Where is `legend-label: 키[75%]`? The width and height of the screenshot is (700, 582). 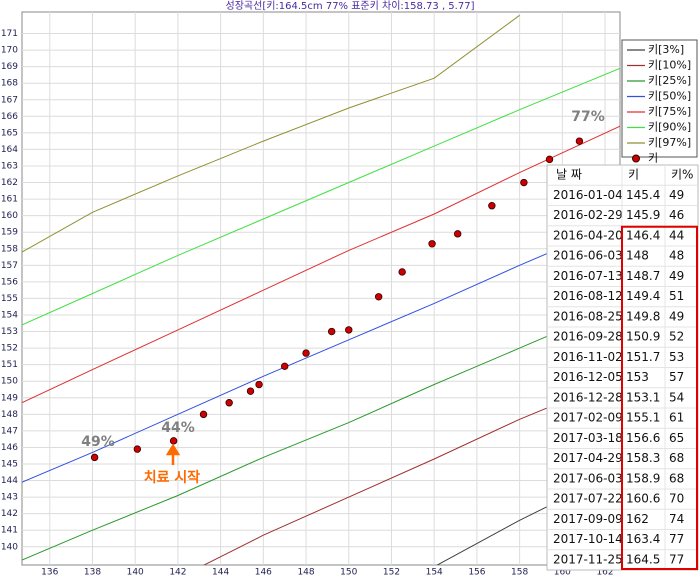
legend-label: 키[75%] is located at coordinates (669, 111).